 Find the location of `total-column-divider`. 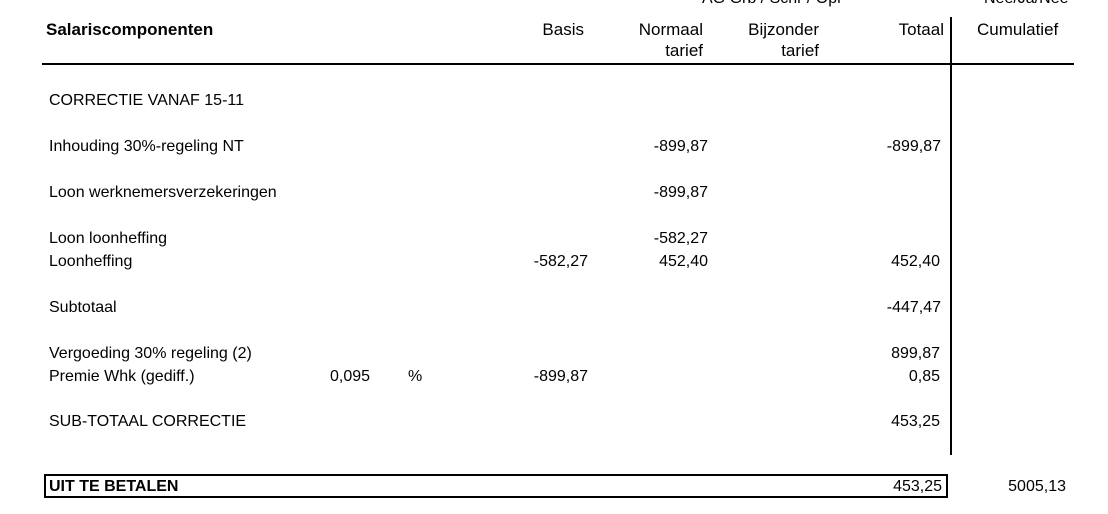

total-column-divider is located at coordinates (951, 236).